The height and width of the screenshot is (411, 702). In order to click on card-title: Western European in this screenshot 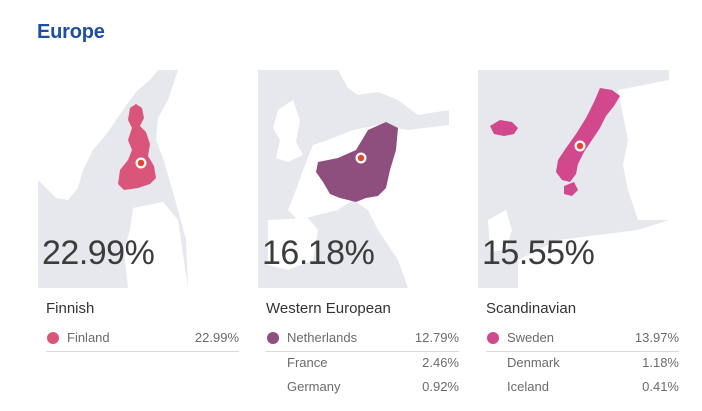, I will do `click(328, 308)`.